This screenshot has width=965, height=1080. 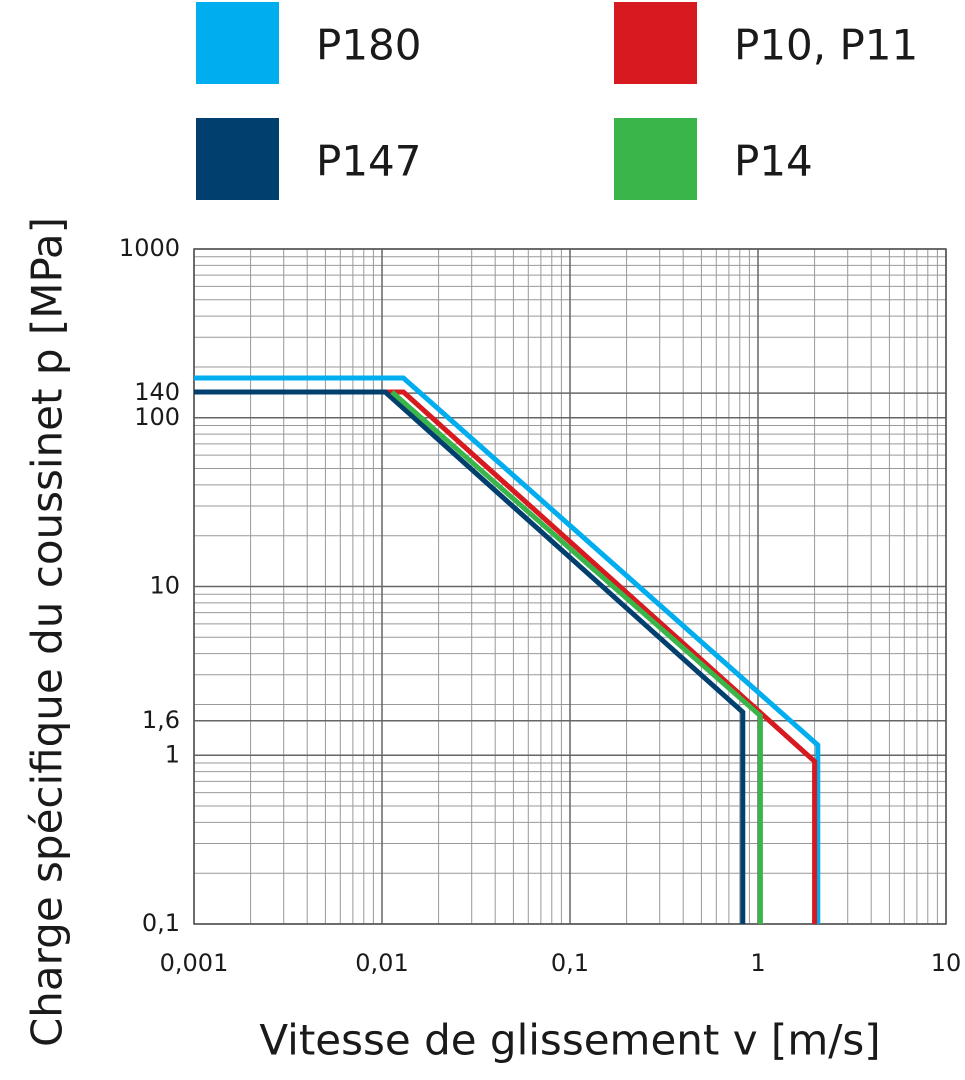 What do you see at coordinates (826, 45) in the screenshot?
I see `legend-label: P10, P11` at bounding box center [826, 45].